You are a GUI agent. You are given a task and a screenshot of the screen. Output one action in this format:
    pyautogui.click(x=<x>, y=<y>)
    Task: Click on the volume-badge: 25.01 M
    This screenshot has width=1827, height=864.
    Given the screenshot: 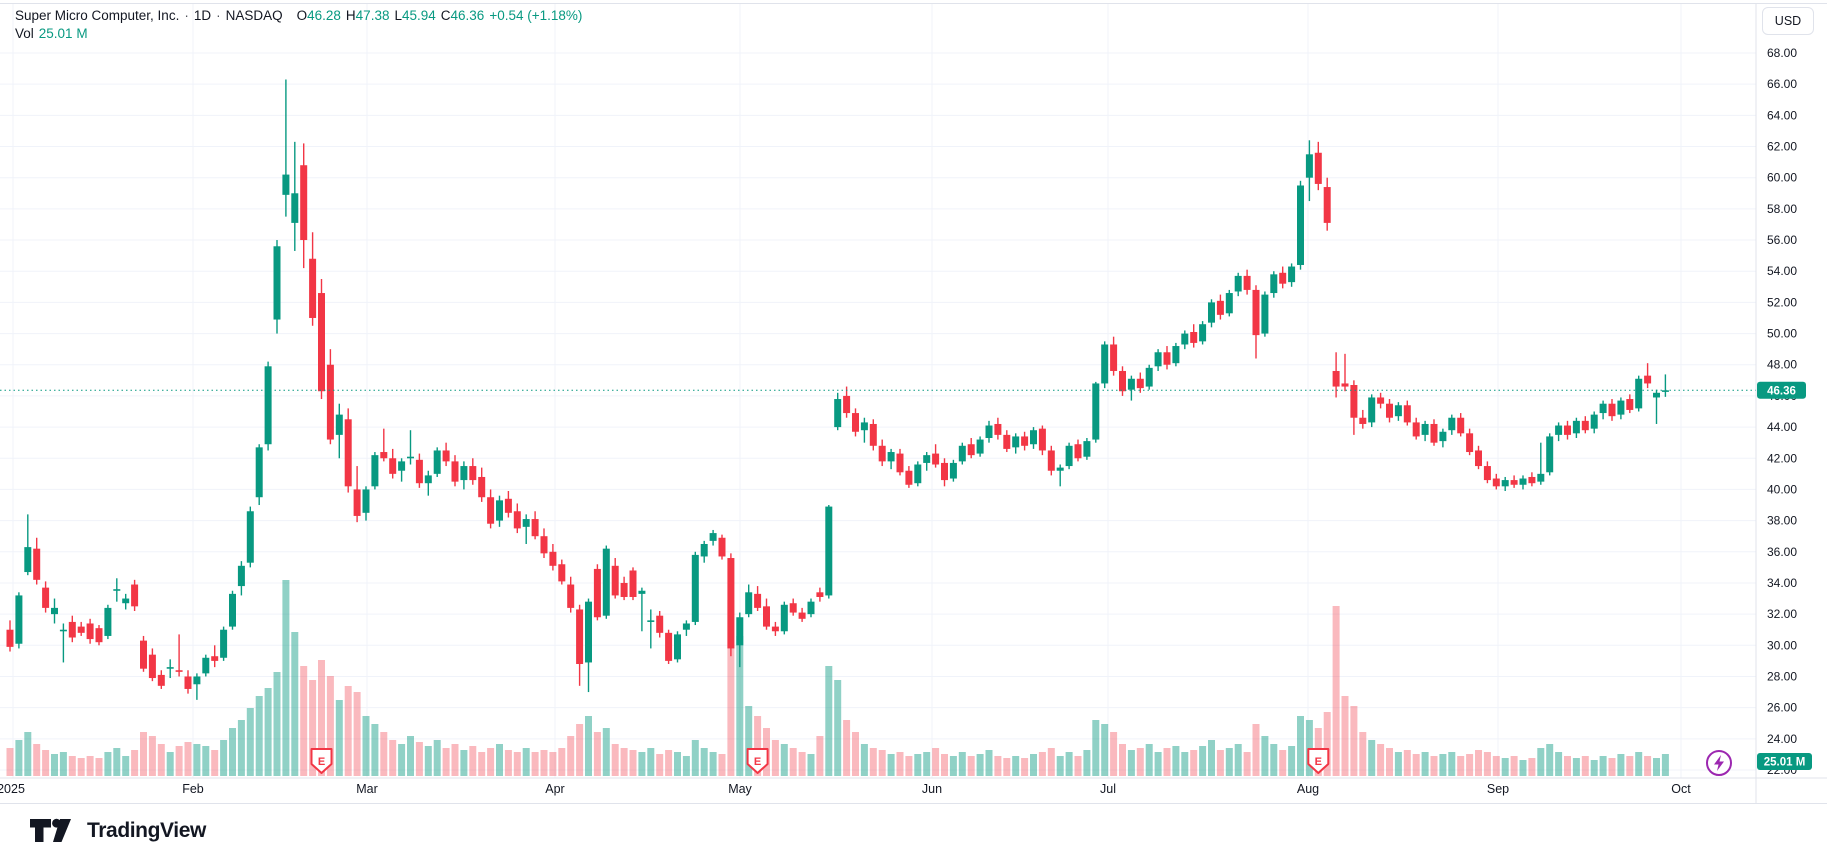 What is the action you would take?
    pyautogui.click(x=1784, y=761)
    